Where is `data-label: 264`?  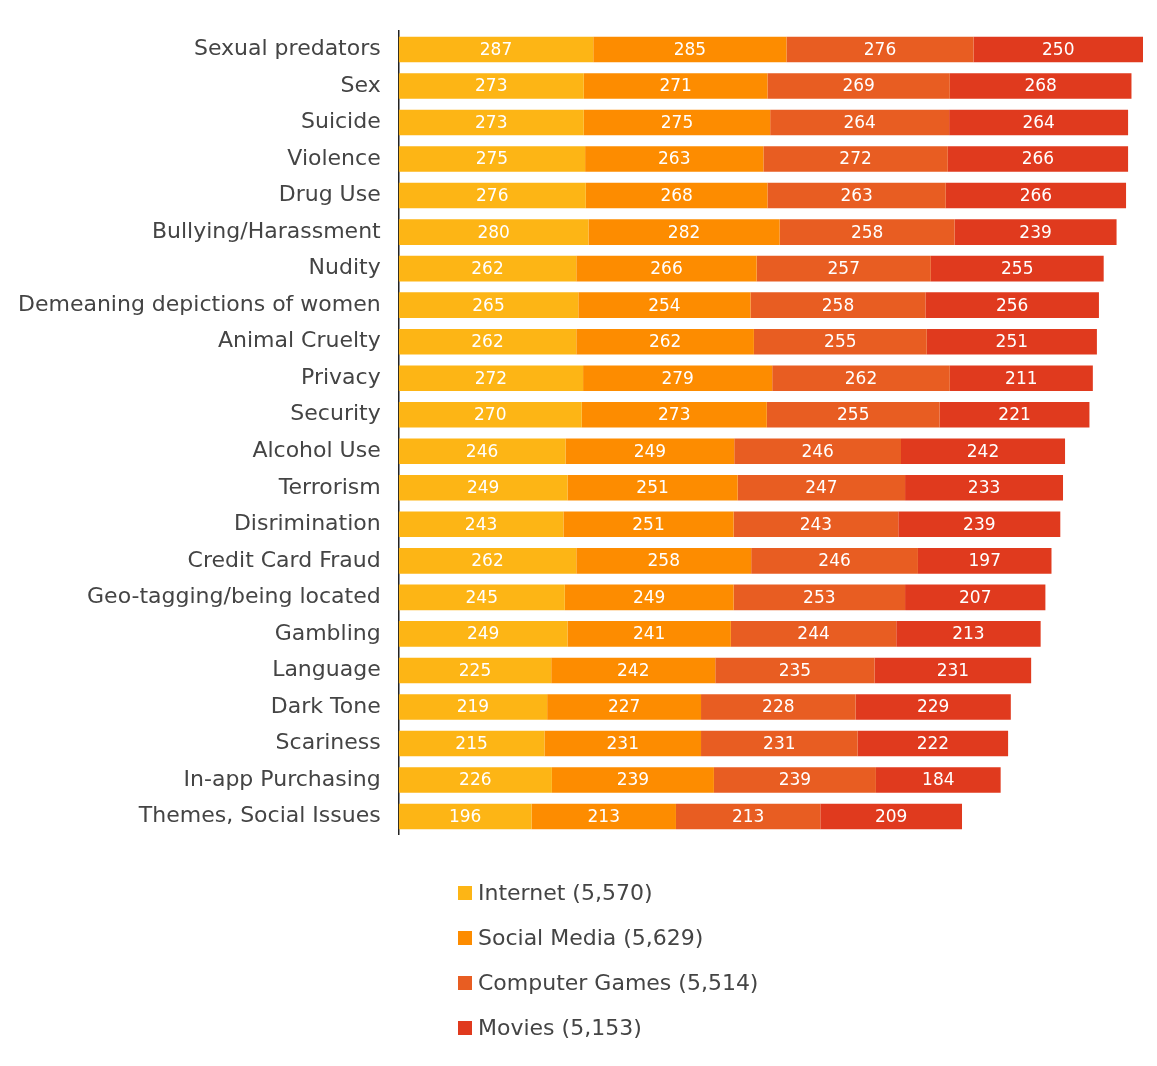
data-label: 264 is located at coordinates (859, 121).